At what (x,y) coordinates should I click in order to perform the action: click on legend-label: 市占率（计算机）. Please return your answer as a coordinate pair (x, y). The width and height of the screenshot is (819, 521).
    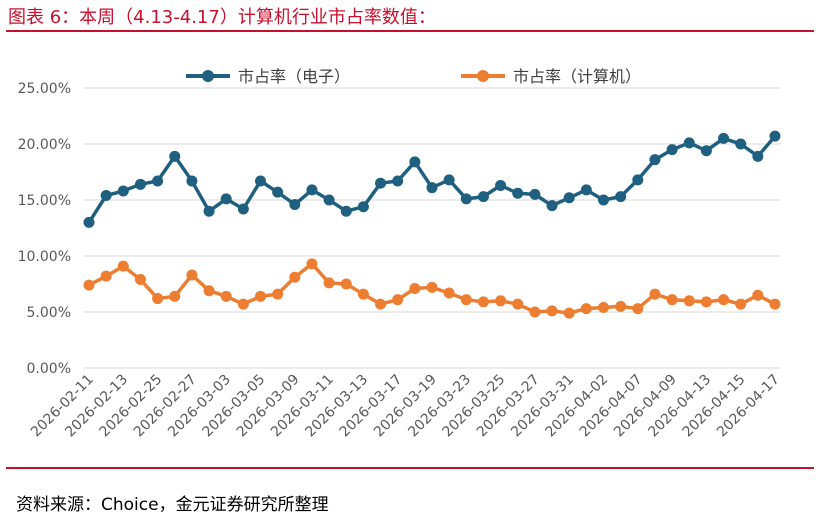
    Looking at the image, I should click on (577, 76).